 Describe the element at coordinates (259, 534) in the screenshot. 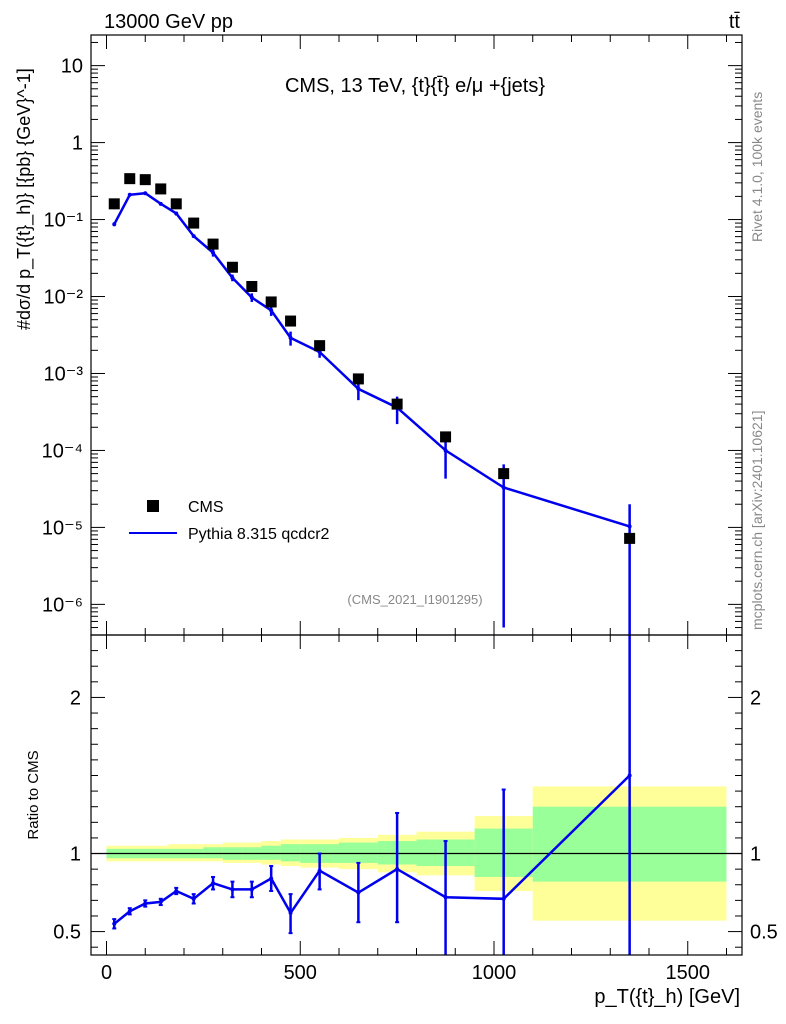

I see `legend-pythia-label: Pythia 8.315 qcdcr2` at that location.